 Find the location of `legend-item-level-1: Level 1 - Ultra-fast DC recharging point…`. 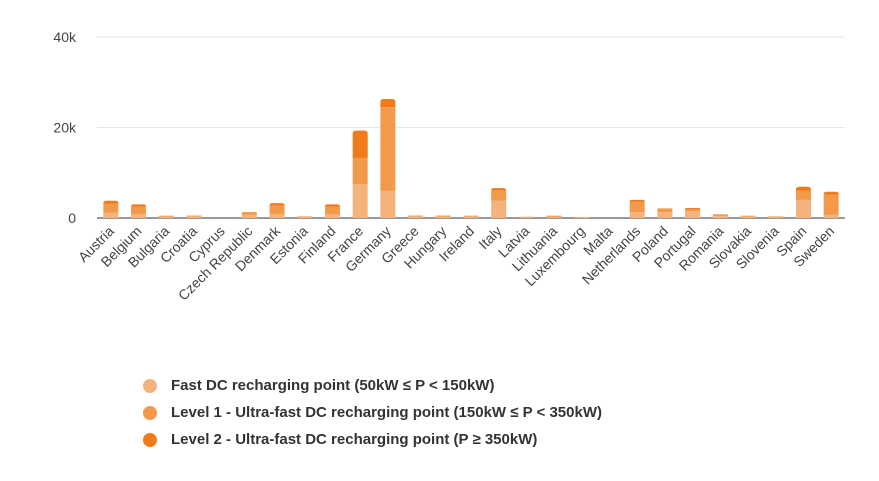

legend-item-level-1: Level 1 - Ultra-fast DC recharging point… is located at coordinates (372, 412).